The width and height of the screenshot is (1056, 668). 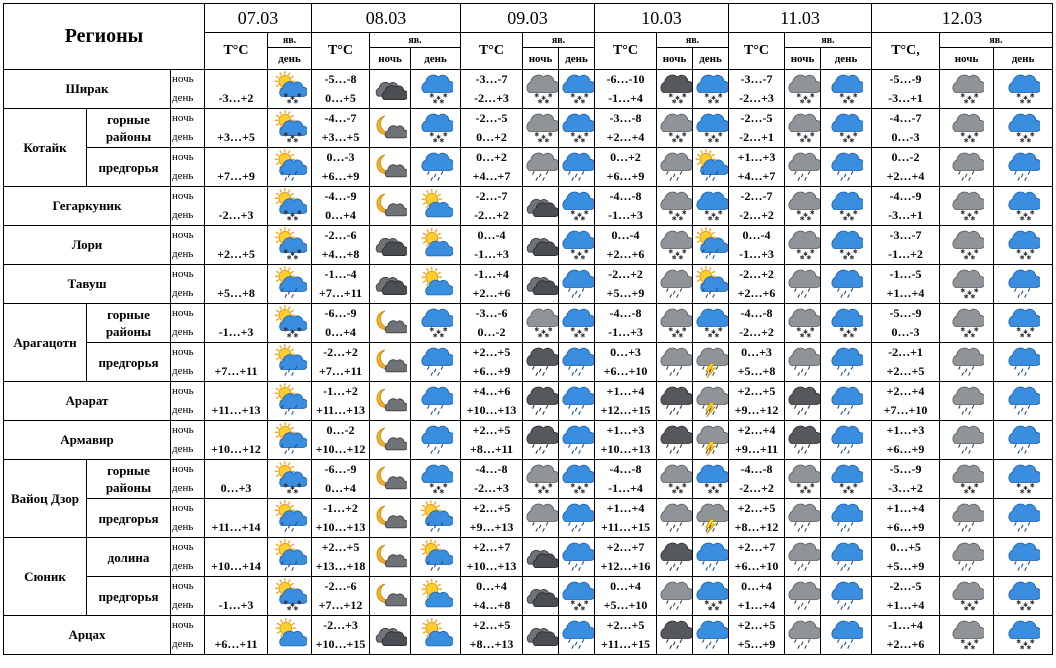 I want to click on temp-08-day: 0…+4, so click(x=340, y=332).